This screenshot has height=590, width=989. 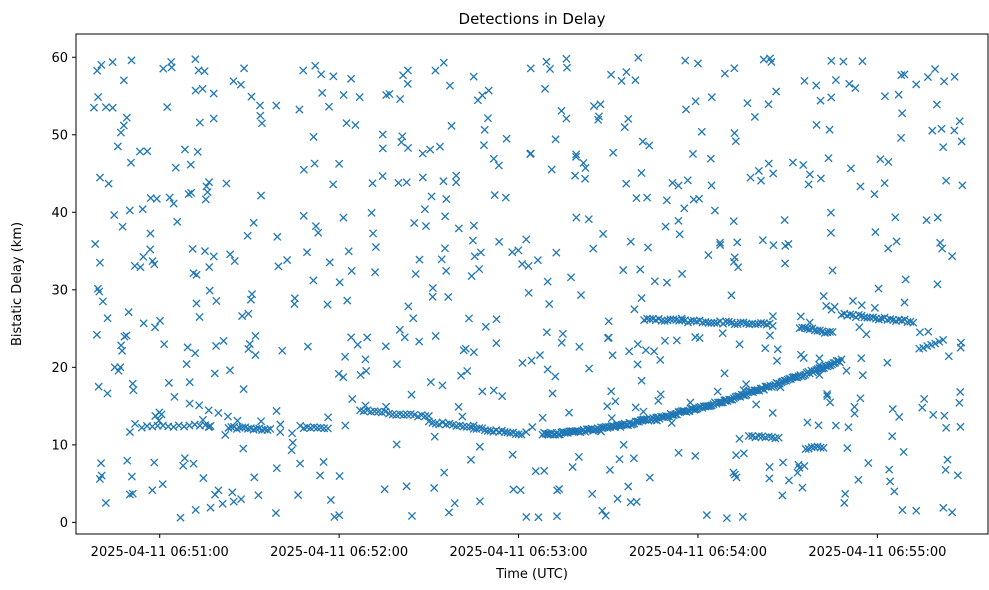 What do you see at coordinates (59, 368) in the screenshot?
I see `y-tick-label: 20` at bounding box center [59, 368].